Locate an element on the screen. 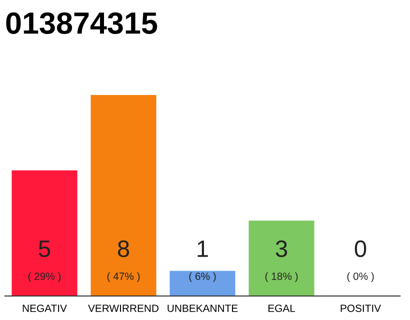  x-tick-label: NEGATIV is located at coordinates (44, 308).